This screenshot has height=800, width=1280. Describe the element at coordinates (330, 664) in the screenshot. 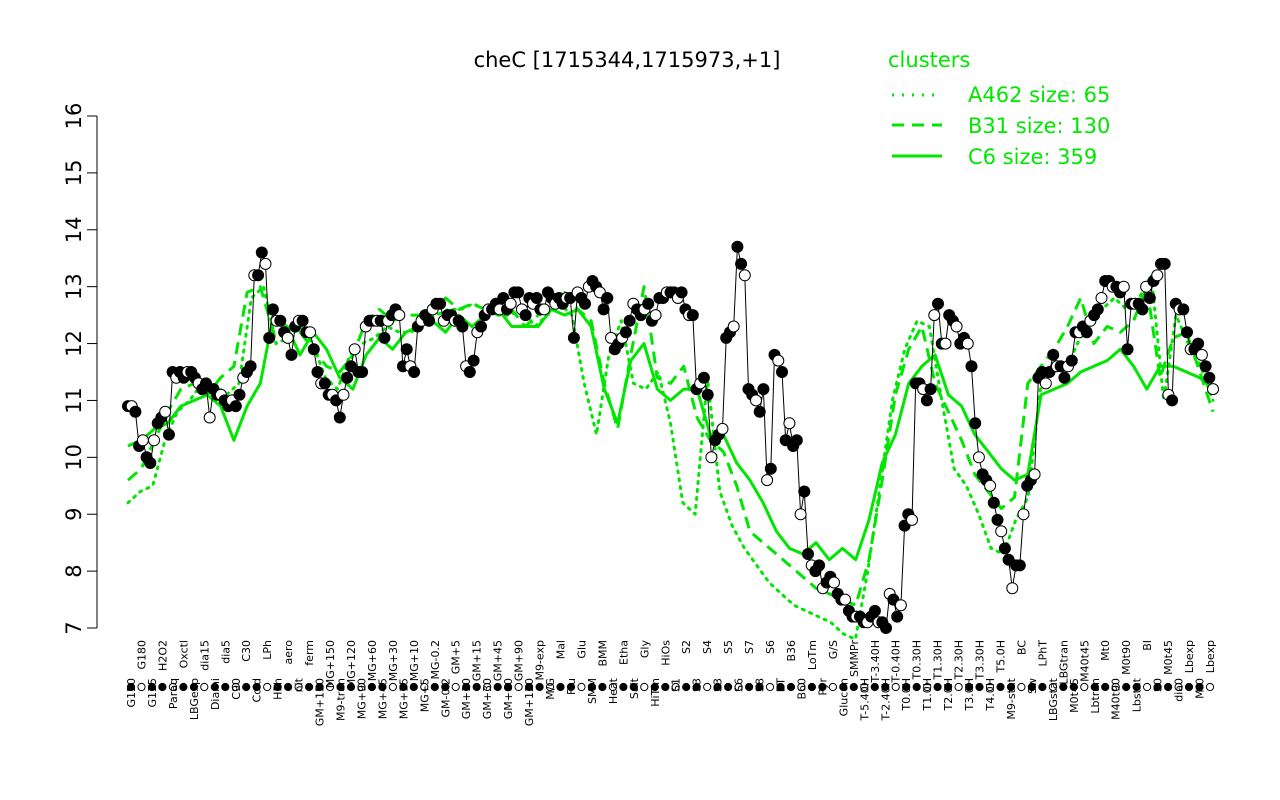

I see `x-tick-label: MG+150` at that location.